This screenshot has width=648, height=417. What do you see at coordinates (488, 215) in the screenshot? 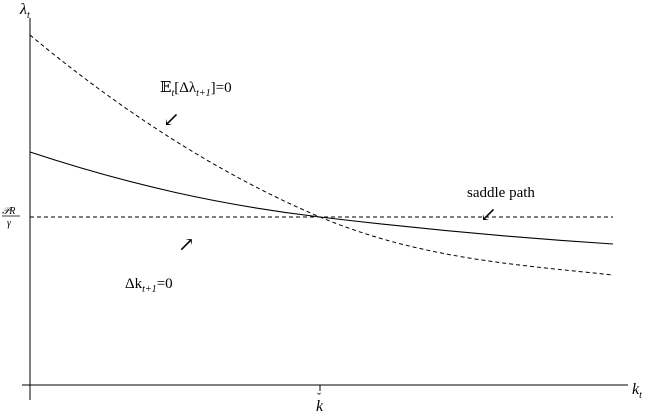
I see `saddle-path-arrow: ↙` at bounding box center [488, 215].